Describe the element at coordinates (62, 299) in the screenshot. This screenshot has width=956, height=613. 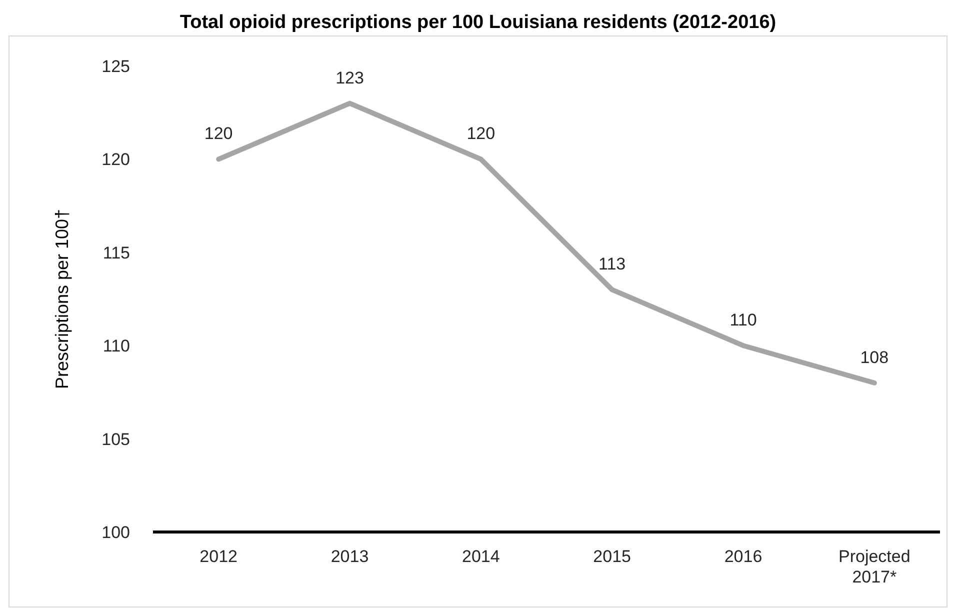
I see `y-axis-title: Prescriptions per 100†` at that location.